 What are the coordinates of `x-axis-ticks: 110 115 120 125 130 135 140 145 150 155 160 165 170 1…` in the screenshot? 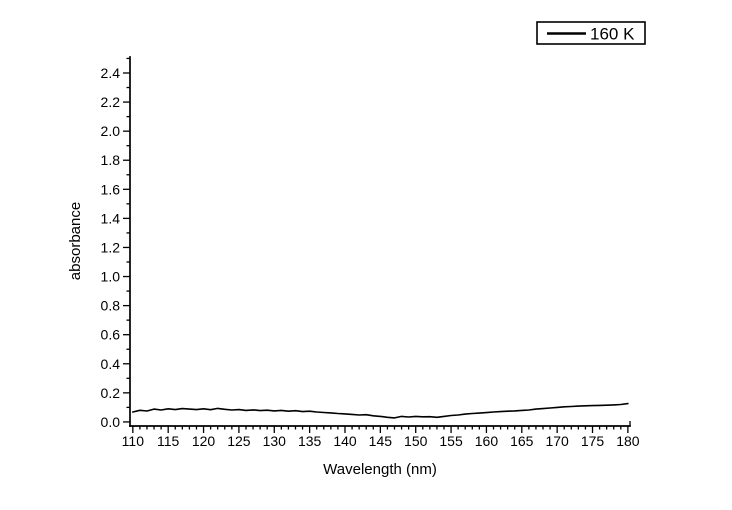 It's located at (381, 437).